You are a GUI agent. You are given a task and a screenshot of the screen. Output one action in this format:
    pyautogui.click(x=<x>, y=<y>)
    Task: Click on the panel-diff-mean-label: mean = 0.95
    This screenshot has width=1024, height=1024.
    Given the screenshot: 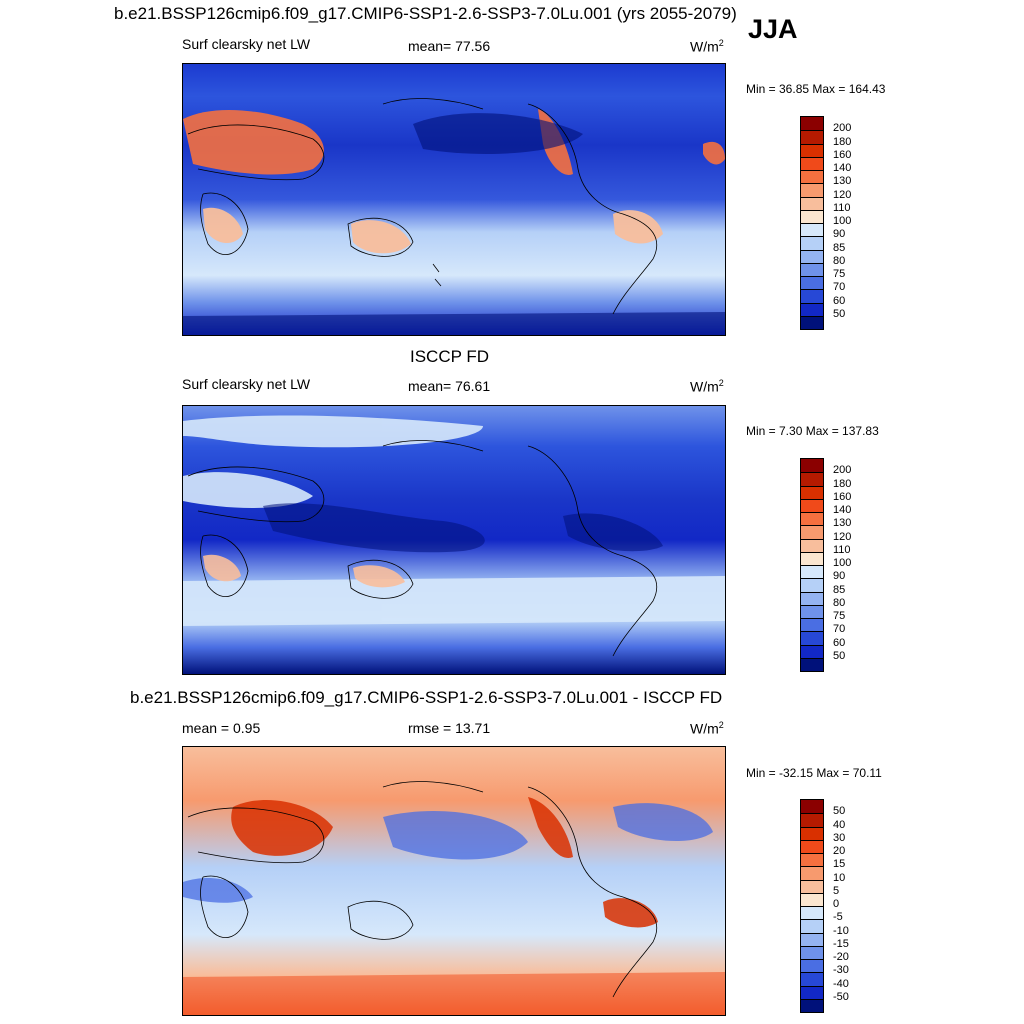 What is the action you would take?
    pyautogui.click(x=221, y=728)
    